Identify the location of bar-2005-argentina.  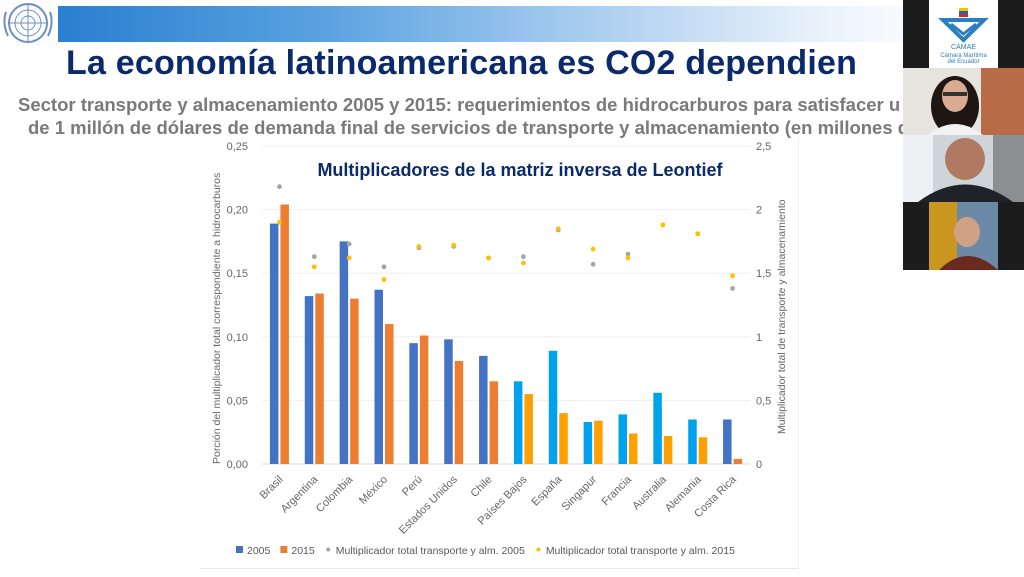
(309, 380).